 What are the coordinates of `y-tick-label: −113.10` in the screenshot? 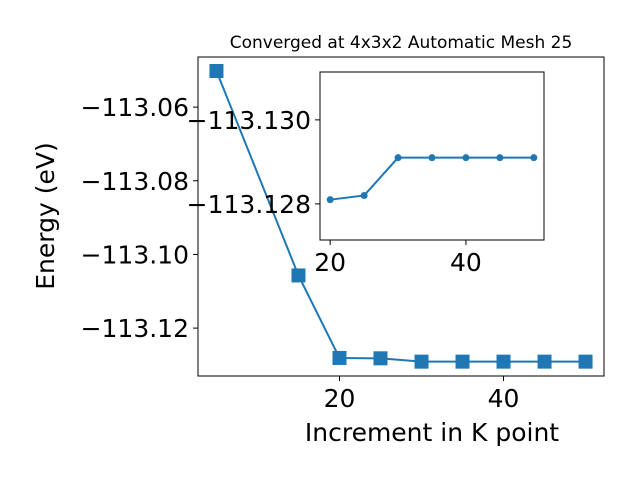 It's located at (135, 254).